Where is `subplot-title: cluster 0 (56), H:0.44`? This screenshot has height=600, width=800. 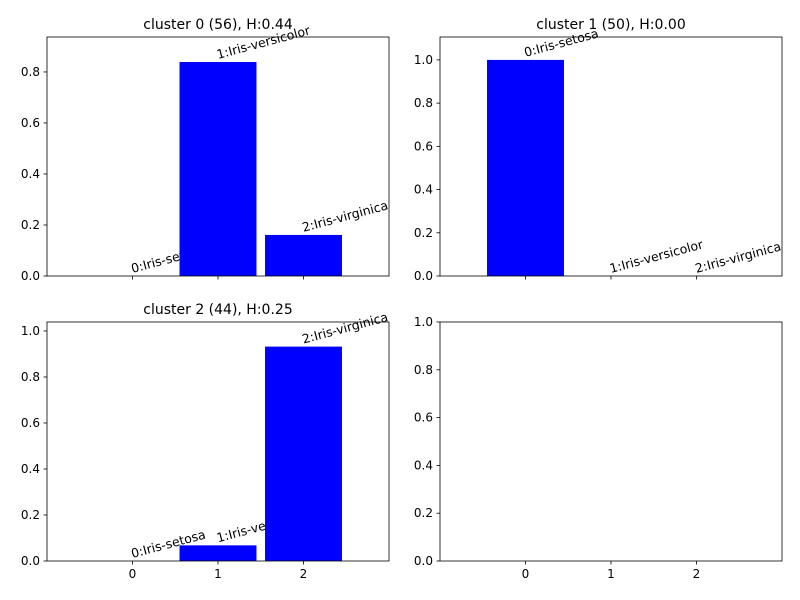 subplot-title: cluster 0 (56), H:0.44 is located at coordinates (218, 25).